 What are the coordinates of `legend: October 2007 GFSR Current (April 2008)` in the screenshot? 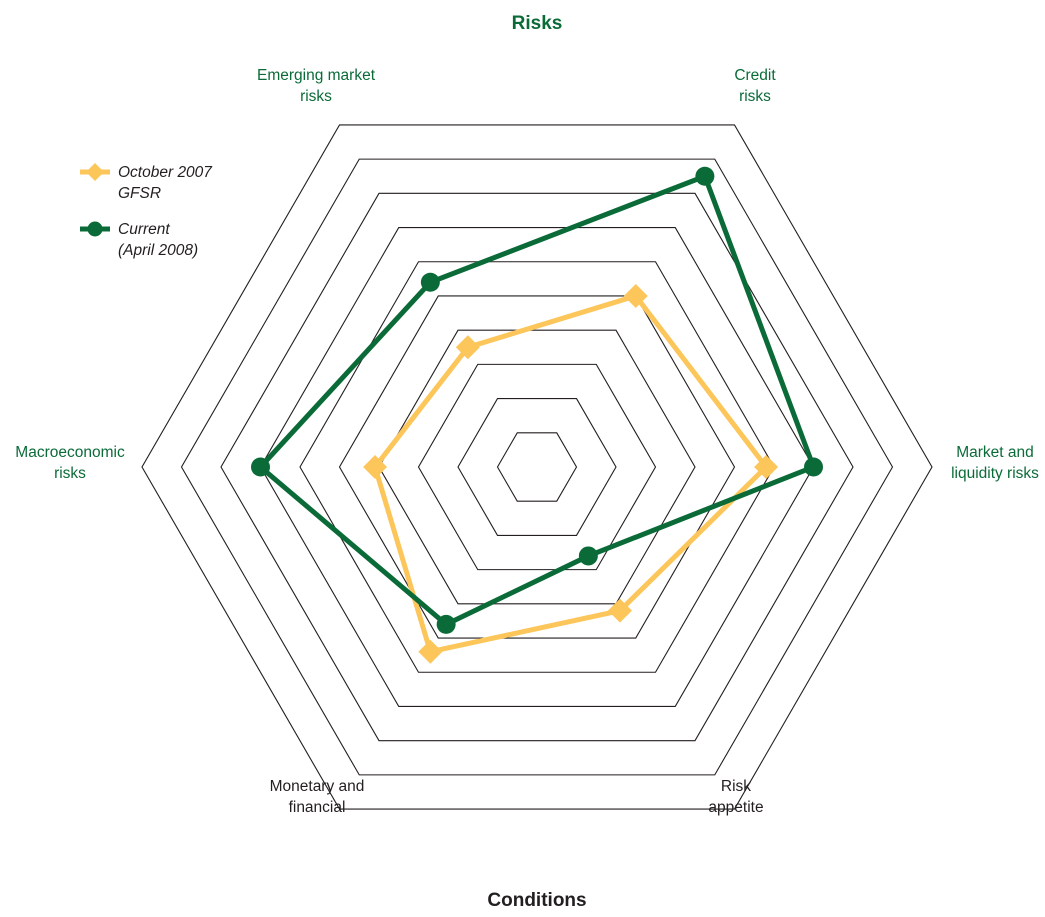 It's located at (146, 211).